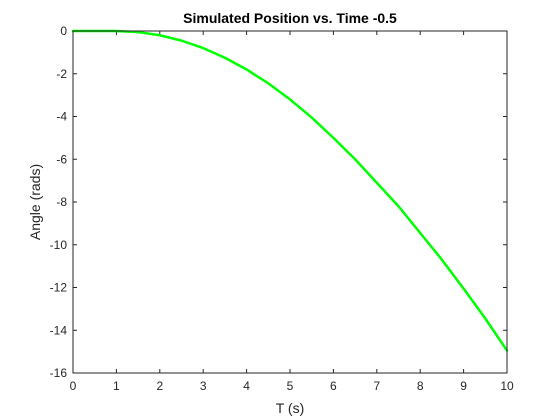  What do you see at coordinates (35, 202) in the screenshot?
I see `y-axis-label: Angle (rads)` at bounding box center [35, 202].